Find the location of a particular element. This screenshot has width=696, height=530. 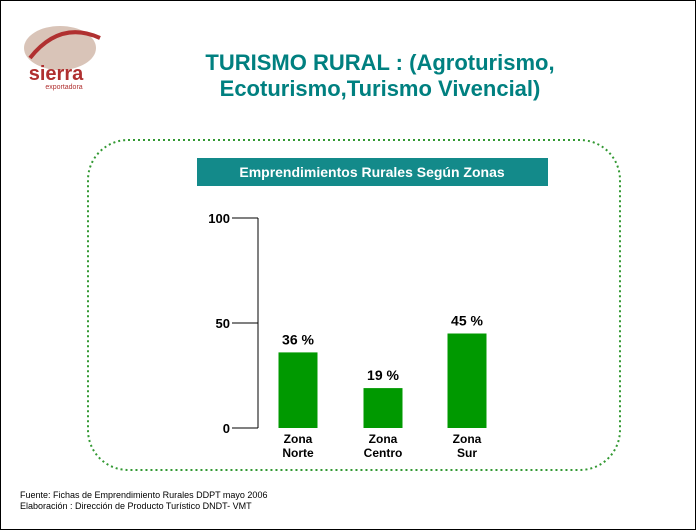

logo-shape is located at coordinates (60, 48).